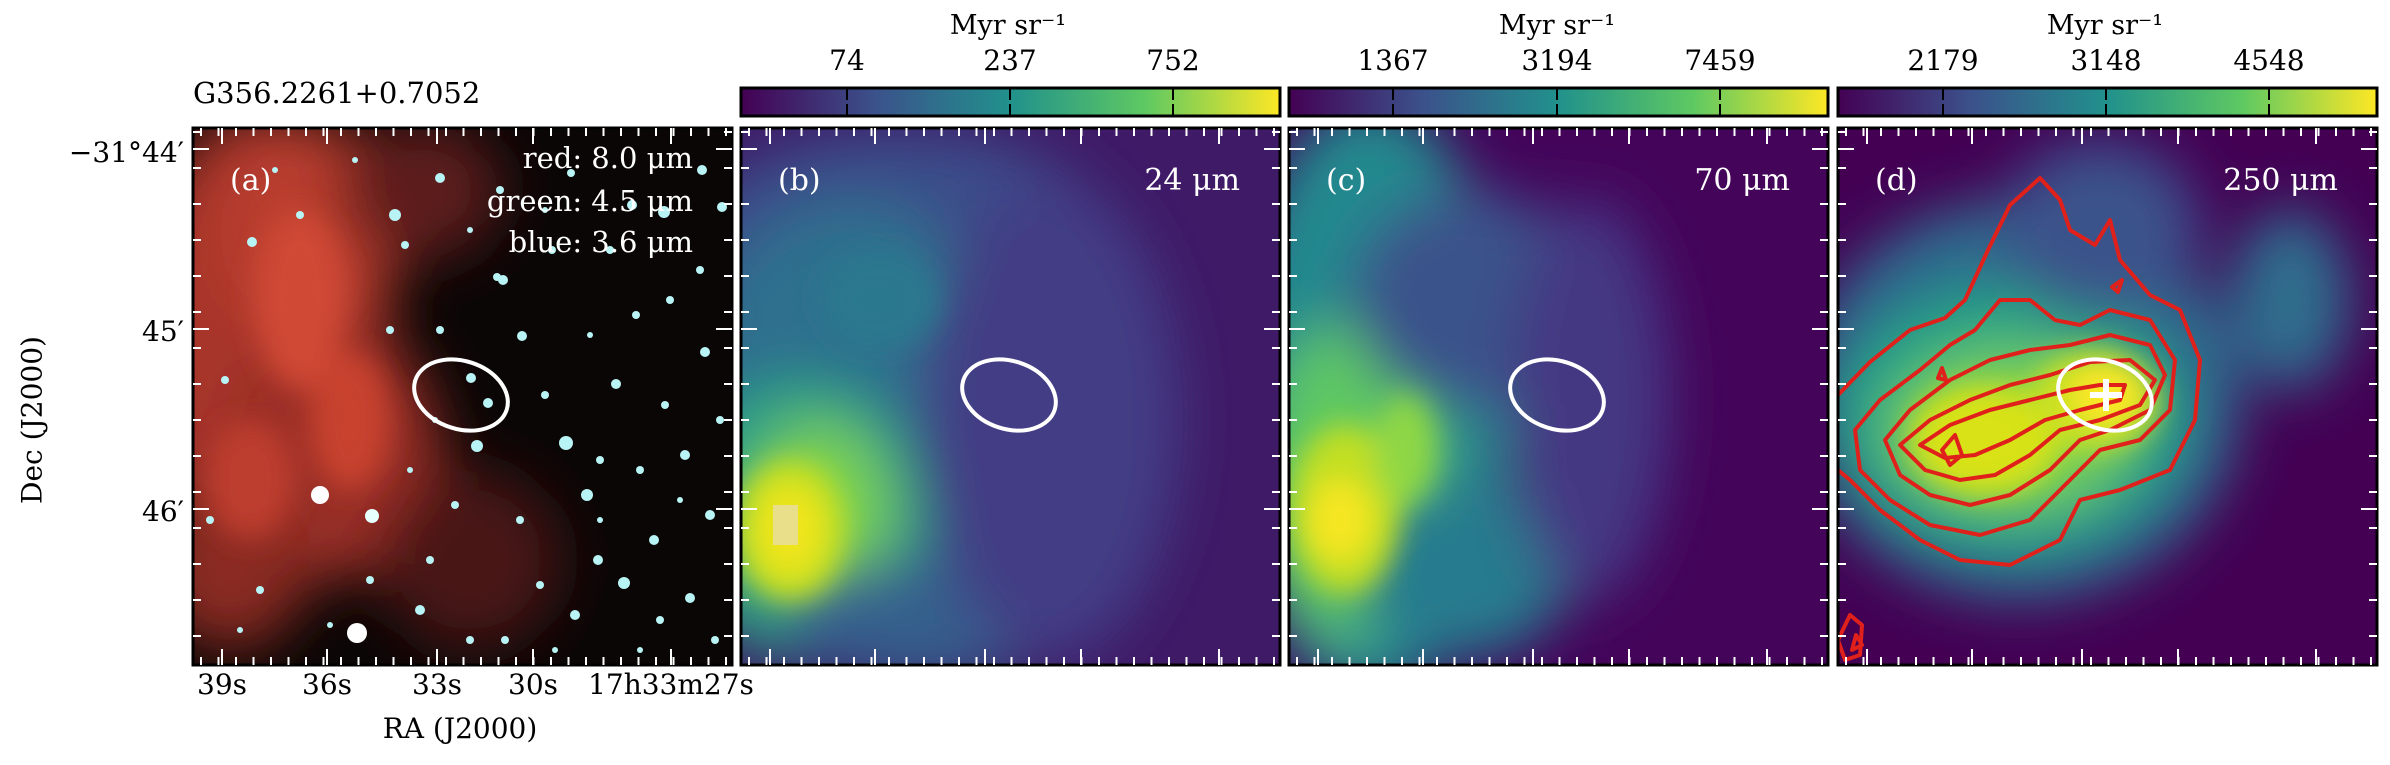  Describe the element at coordinates (1558, 102) in the screenshot. I see `colorbar-c` at that location.